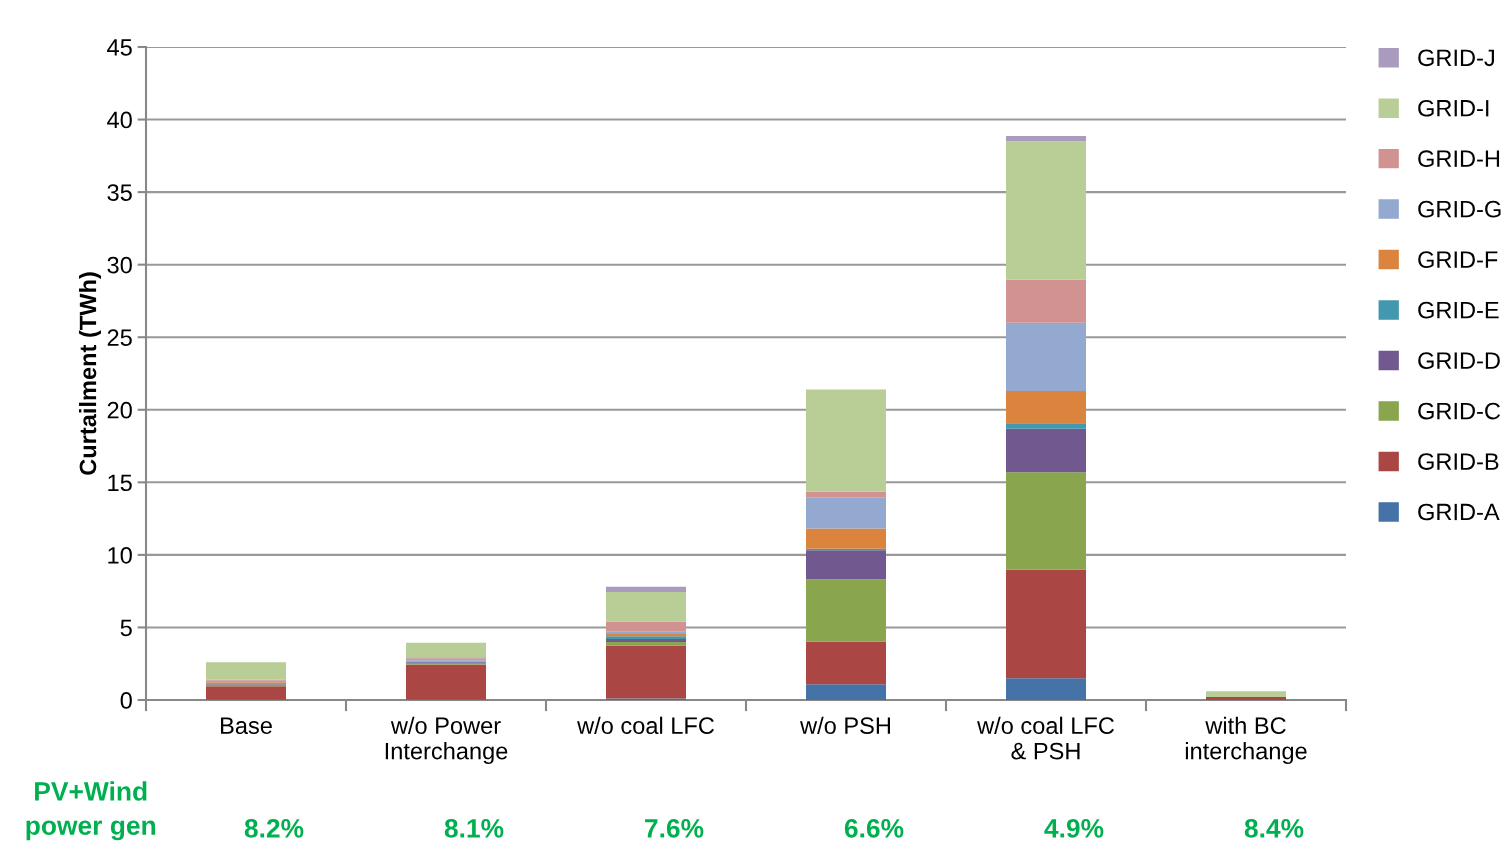  Describe the element at coordinates (1458, 310) in the screenshot. I see `legend-label: GRID-E` at that location.